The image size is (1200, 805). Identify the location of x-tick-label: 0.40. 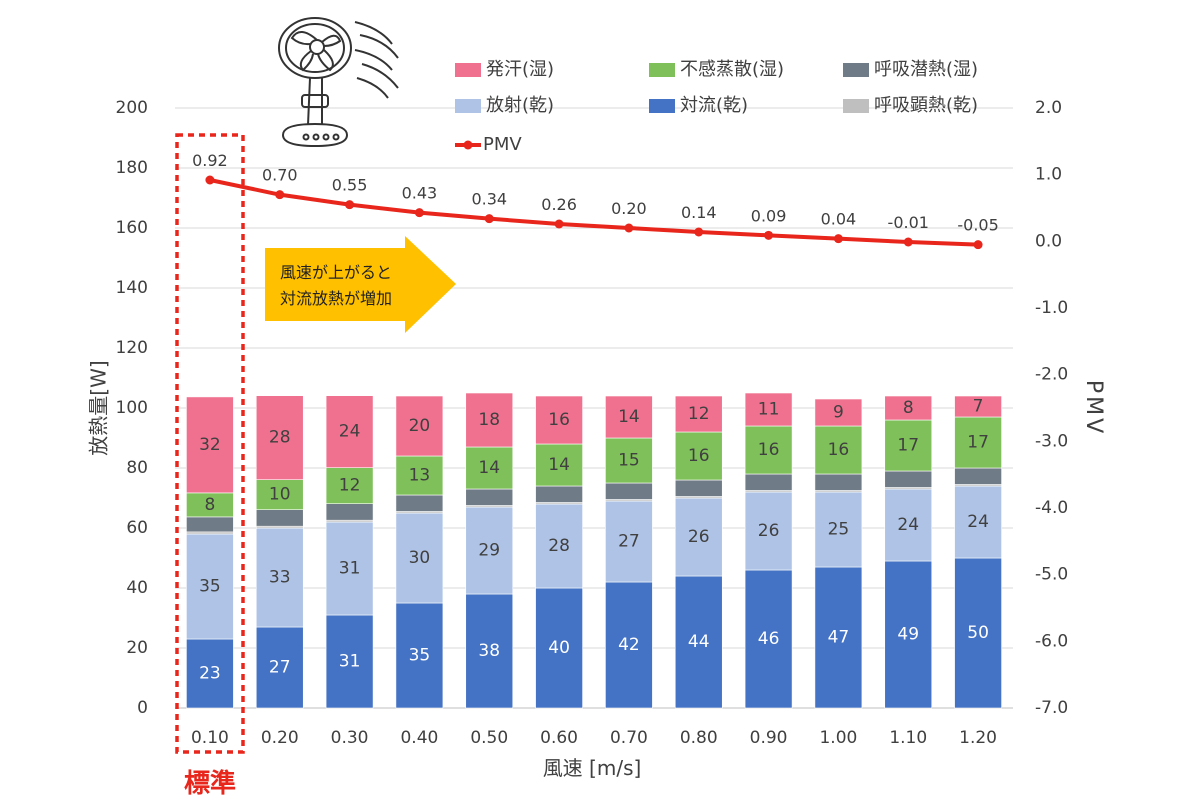
(419, 738).